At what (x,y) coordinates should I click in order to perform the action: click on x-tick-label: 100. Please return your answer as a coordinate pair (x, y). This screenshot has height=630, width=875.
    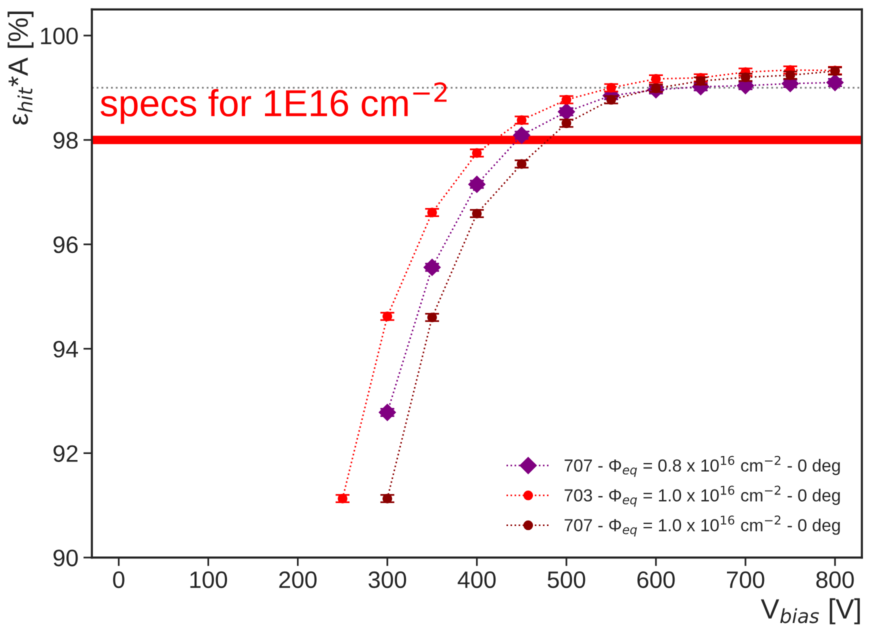
    Looking at the image, I should click on (209, 579).